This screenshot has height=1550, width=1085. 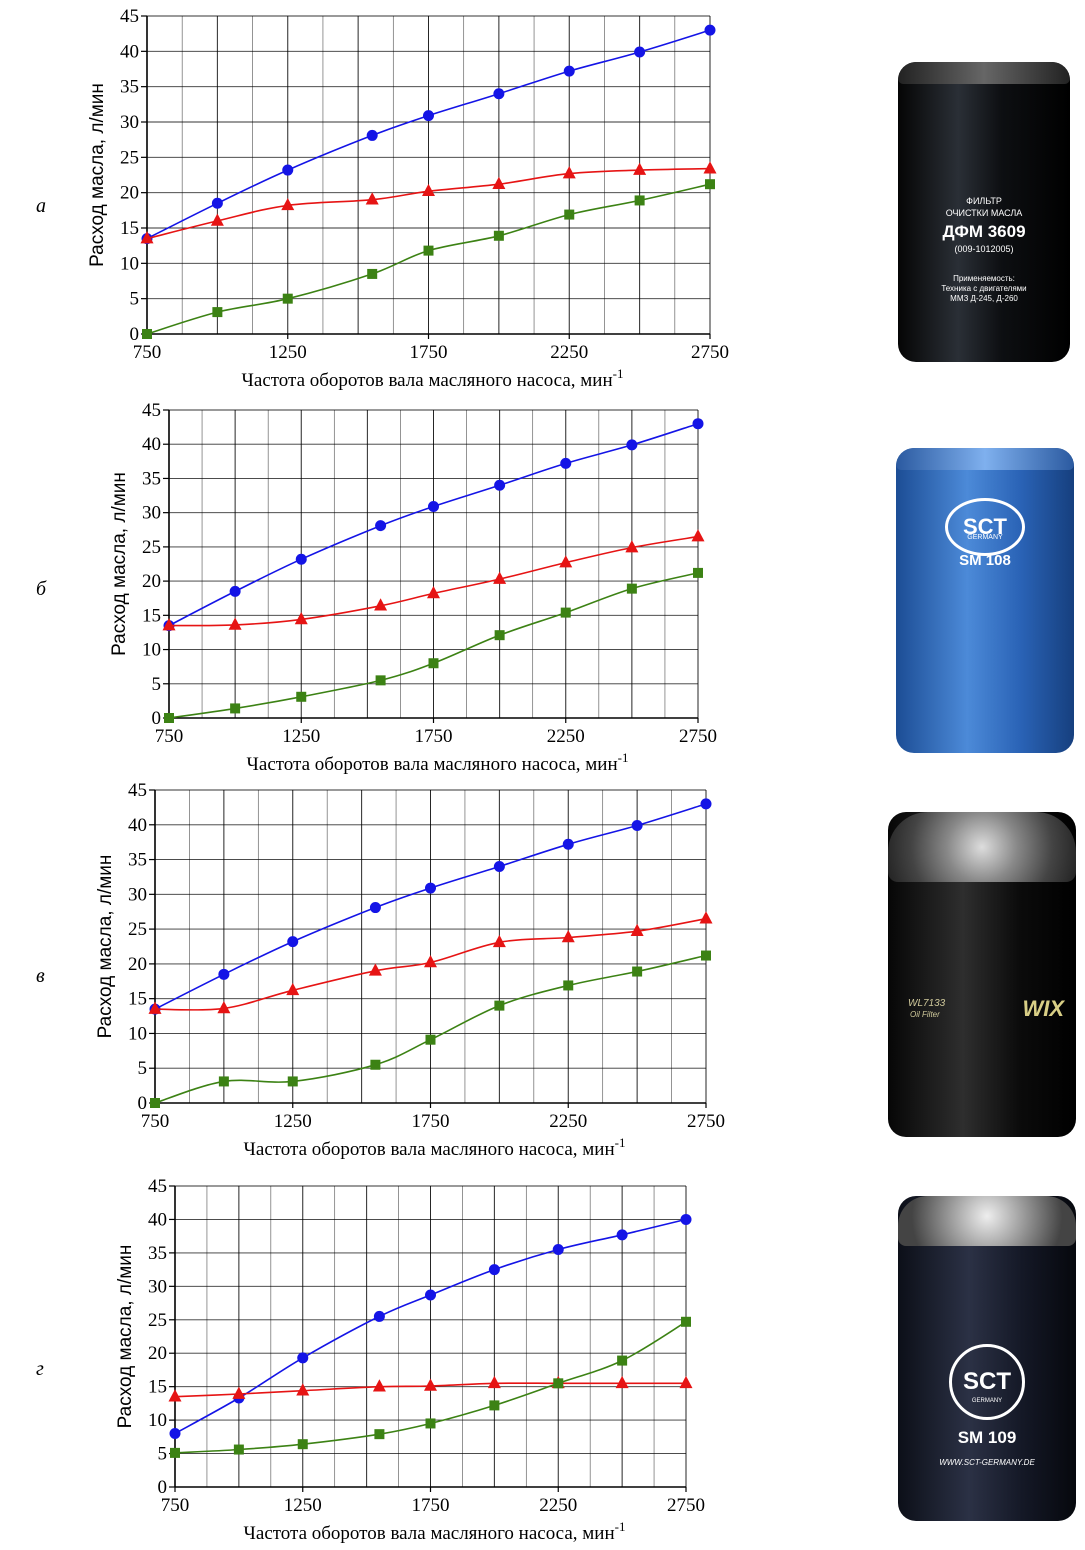 What do you see at coordinates (157, 1219) in the screenshot?
I see `y-tick-label: 40` at bounding box center [157, 1219].